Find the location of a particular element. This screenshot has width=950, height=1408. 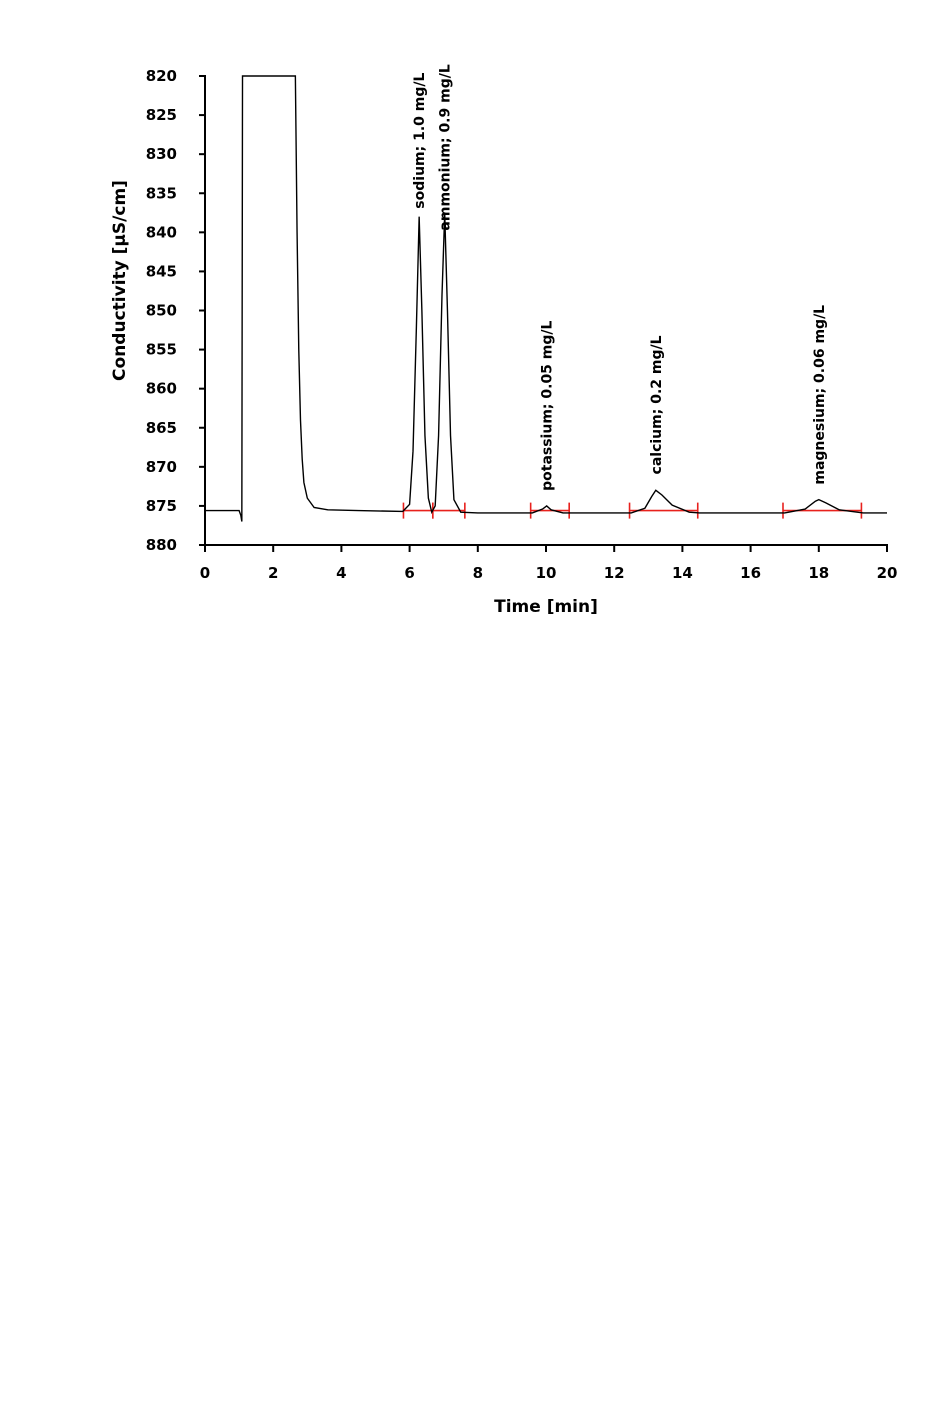

y-tick-label: 875 is located at coordinates (161, 506).